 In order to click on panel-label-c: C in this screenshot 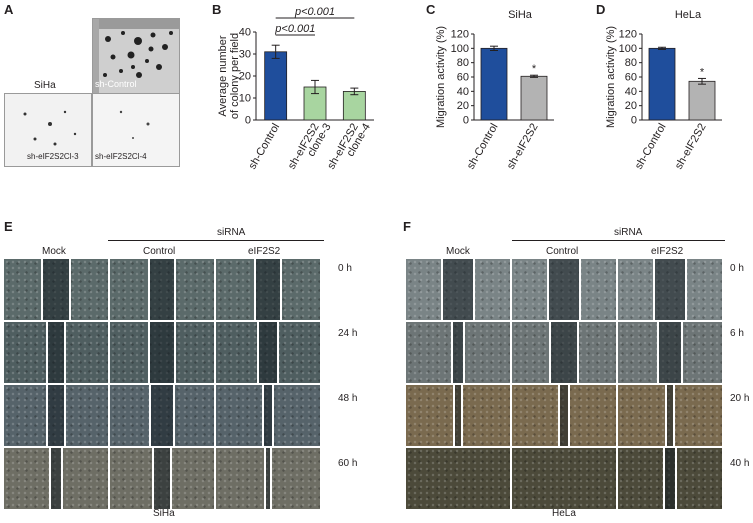, I will do `click(431, 9)`.